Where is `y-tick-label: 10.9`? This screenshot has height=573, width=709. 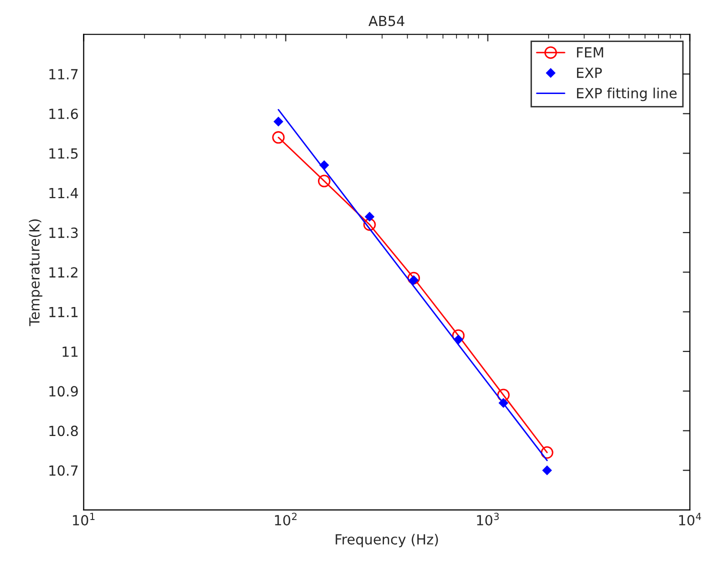 y-tick-label: 10.9 is located at coordinates (63, 391).